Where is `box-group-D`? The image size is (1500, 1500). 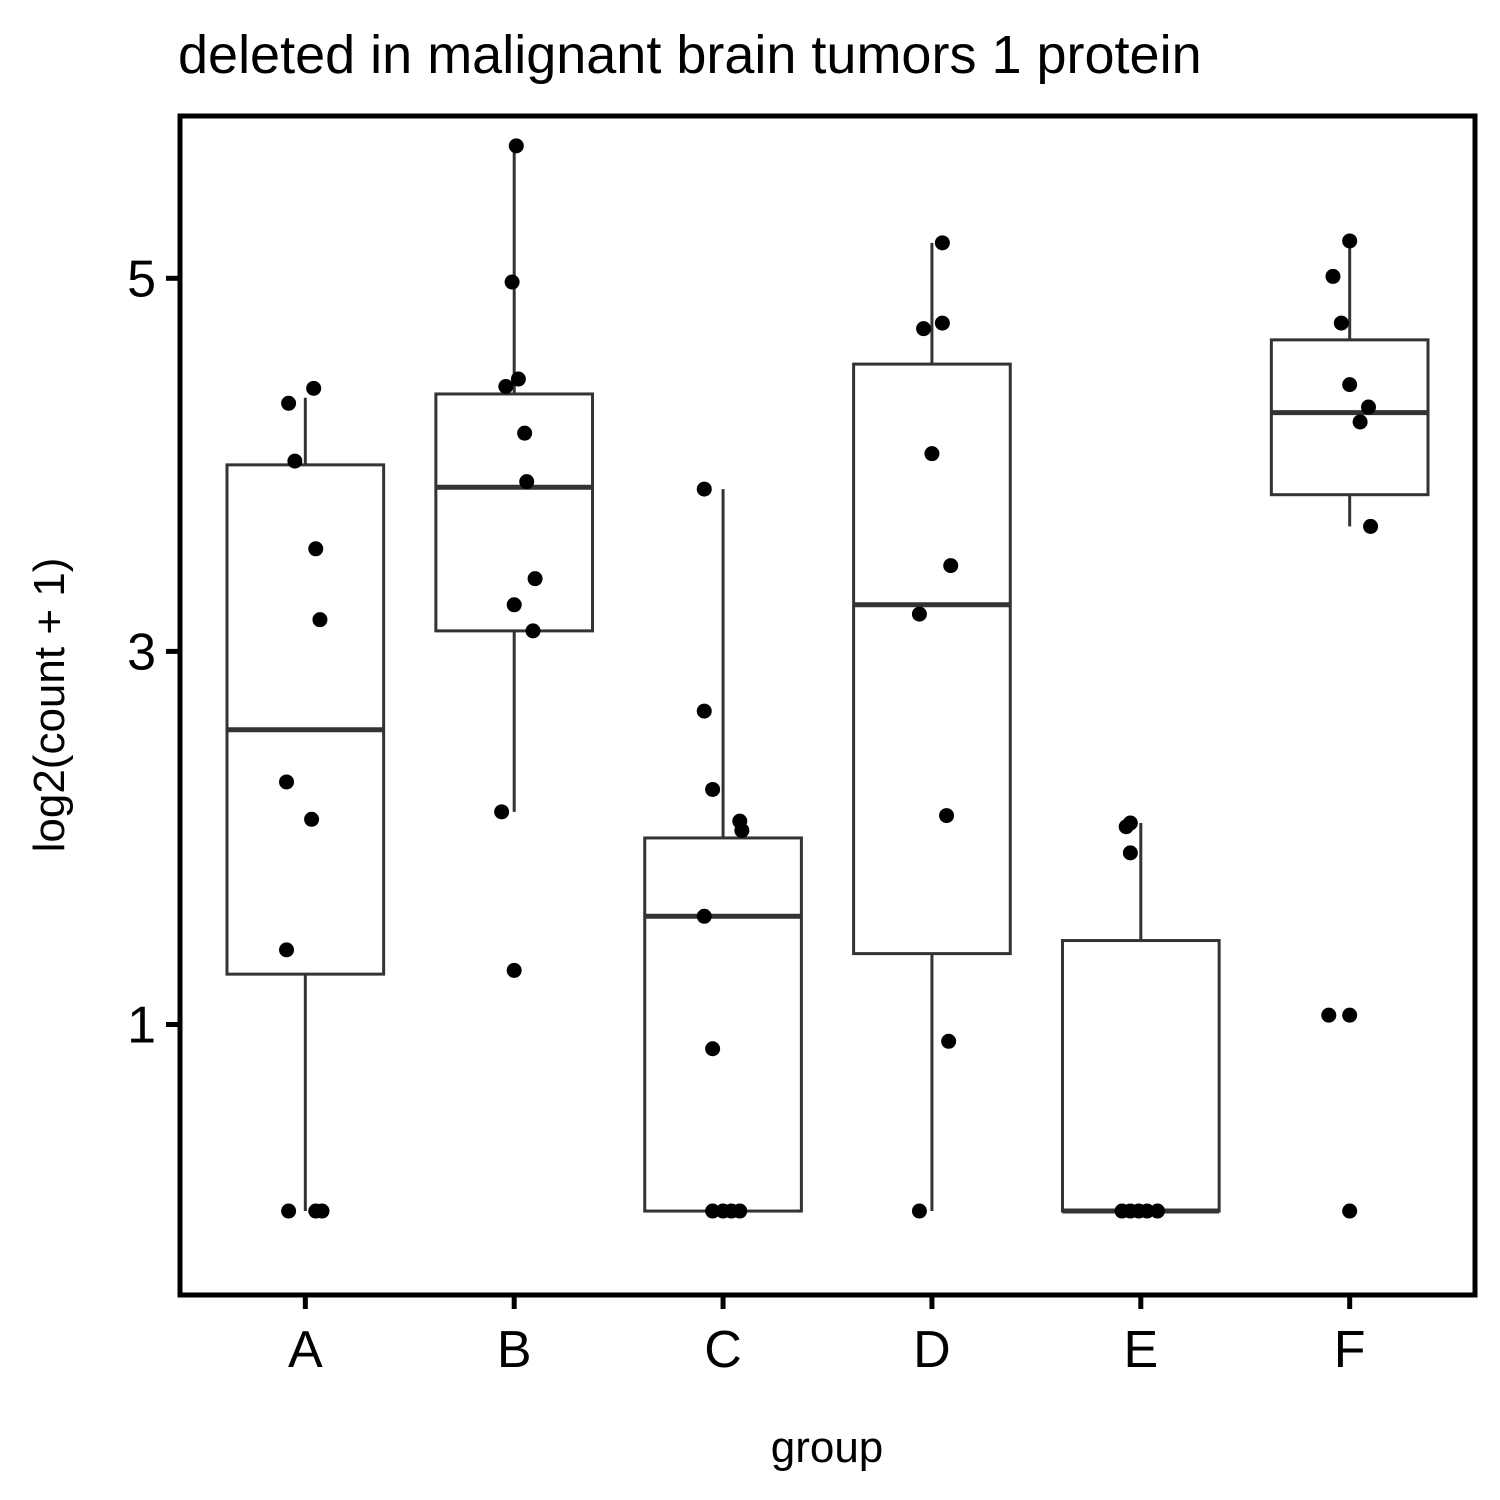
box-group-D is located at coordinates (932, 727).